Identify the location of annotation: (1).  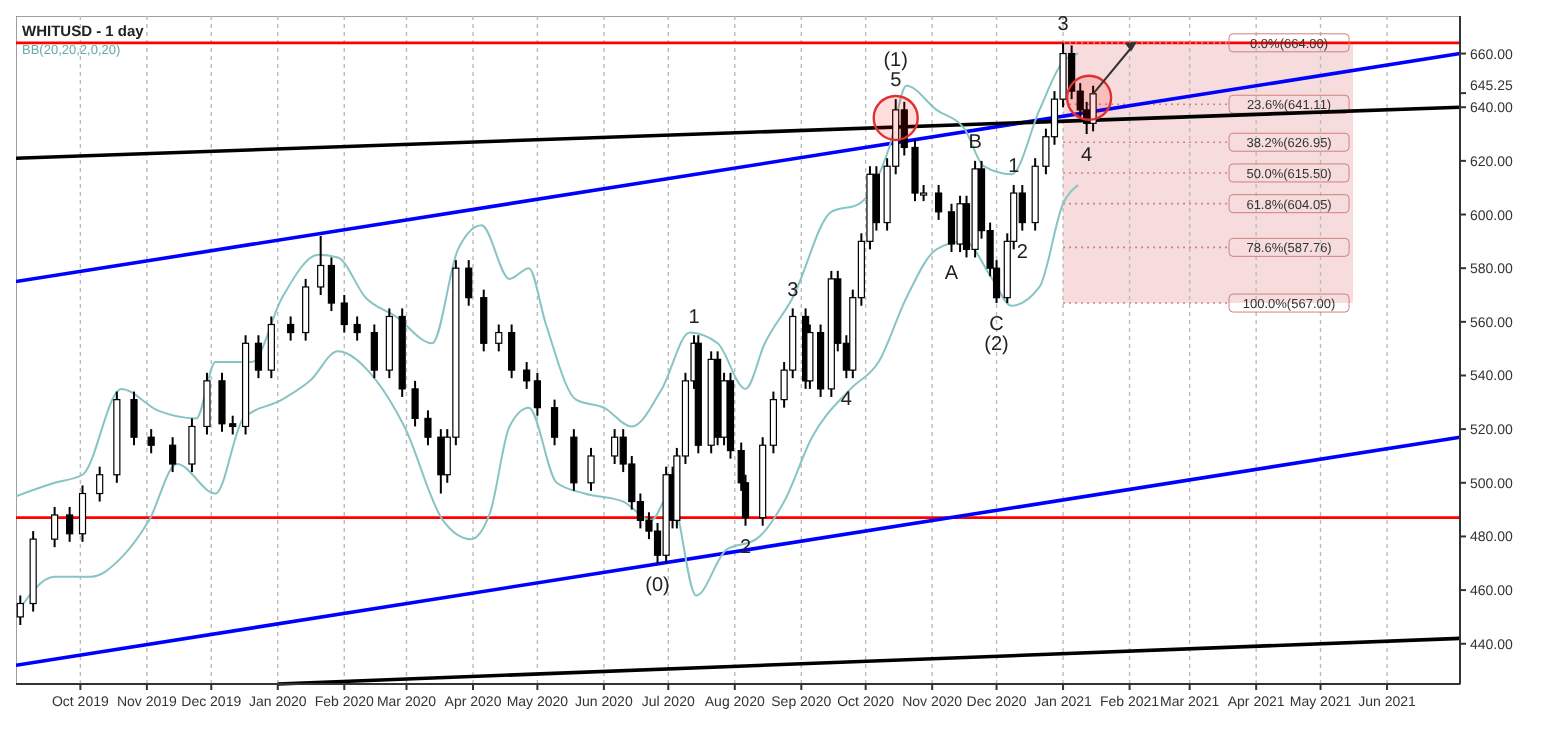
(895, 61).